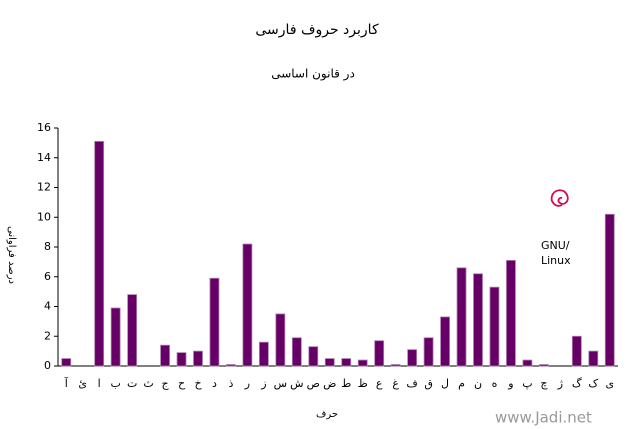  What do you see at coordinates (329, 383) in the screenshot?
I see `x-tick-label: ض` at bounding box center [329, 383].